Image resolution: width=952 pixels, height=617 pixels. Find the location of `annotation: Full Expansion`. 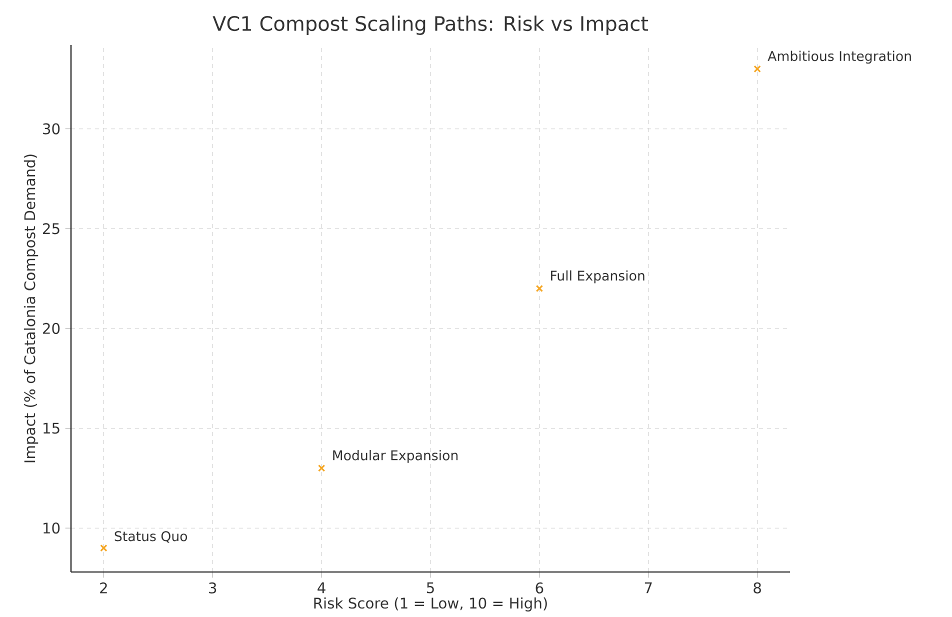

annotation: Full Expansion is located at coordinates (597, 277).